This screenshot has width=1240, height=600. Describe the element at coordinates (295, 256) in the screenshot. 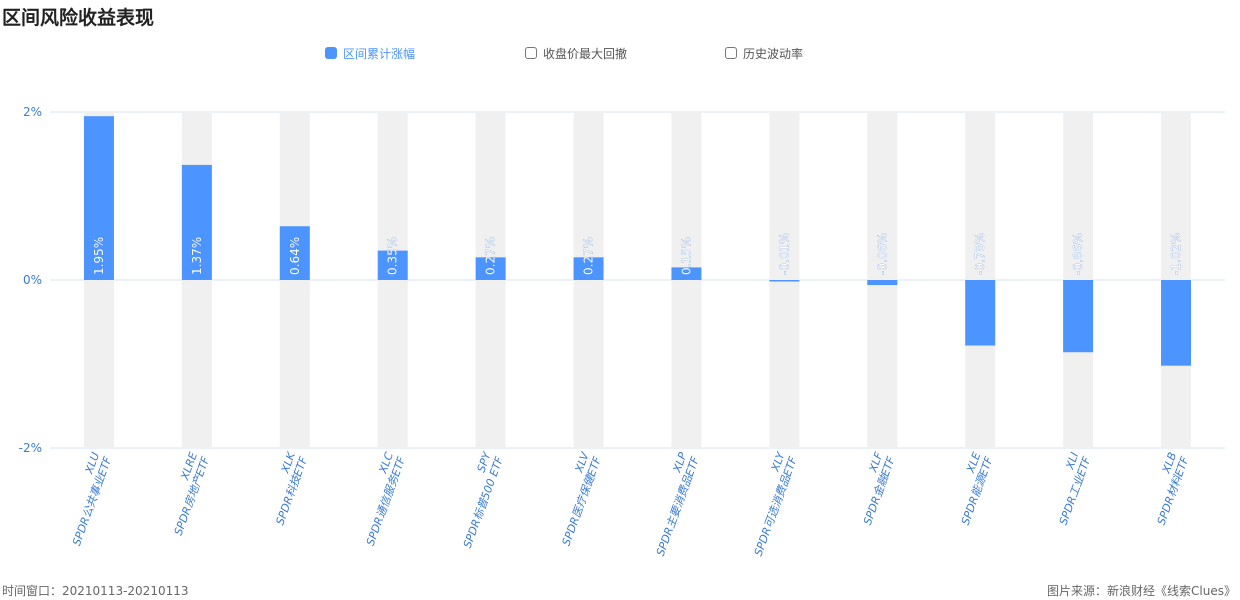

I see `bar-value-label: 0.64%` at that location.